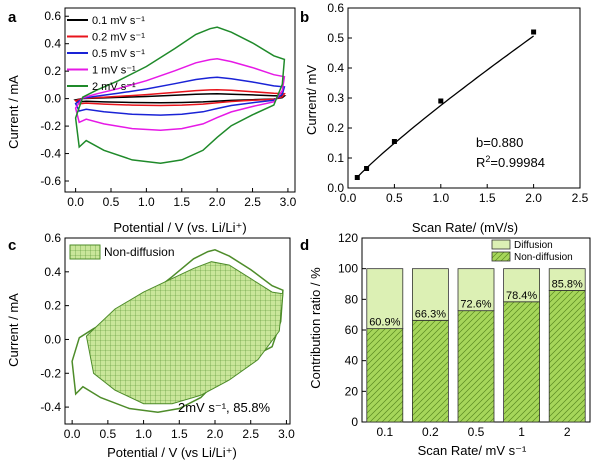 The height and width of the screenshot is (465, 600). Describe the element at coordinates (476, 432) in the screenshot. I see `panel-d-x-tick-label: 0.5` at that location.